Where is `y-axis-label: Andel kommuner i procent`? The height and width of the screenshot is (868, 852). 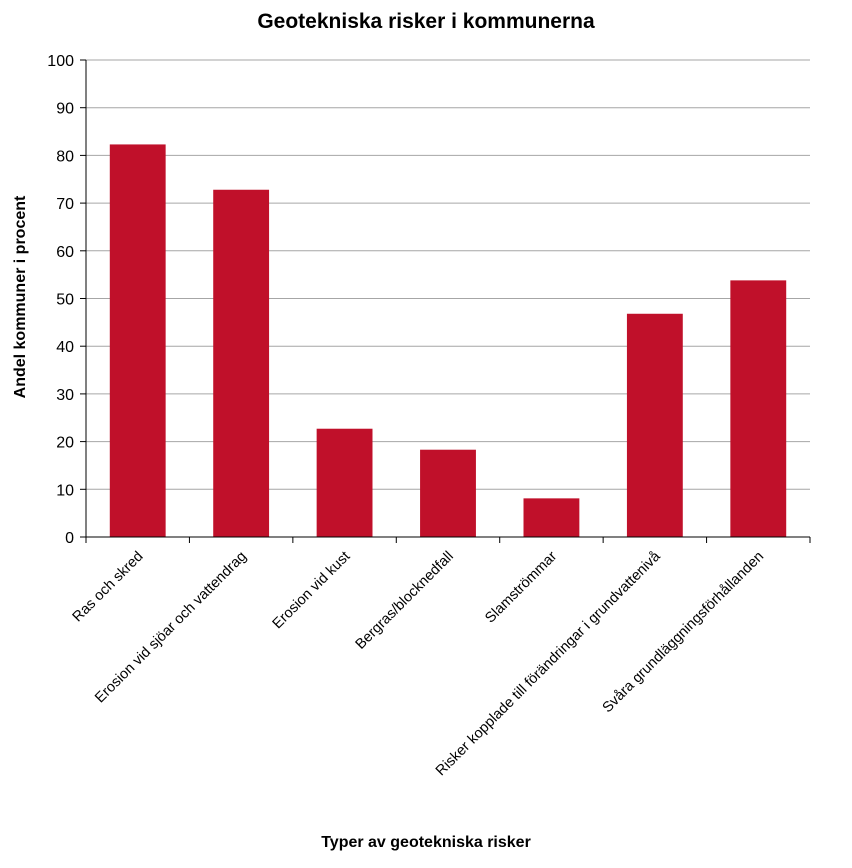 y-axis-label: Andel kommuner i procent is located at coordinates (20, 297).